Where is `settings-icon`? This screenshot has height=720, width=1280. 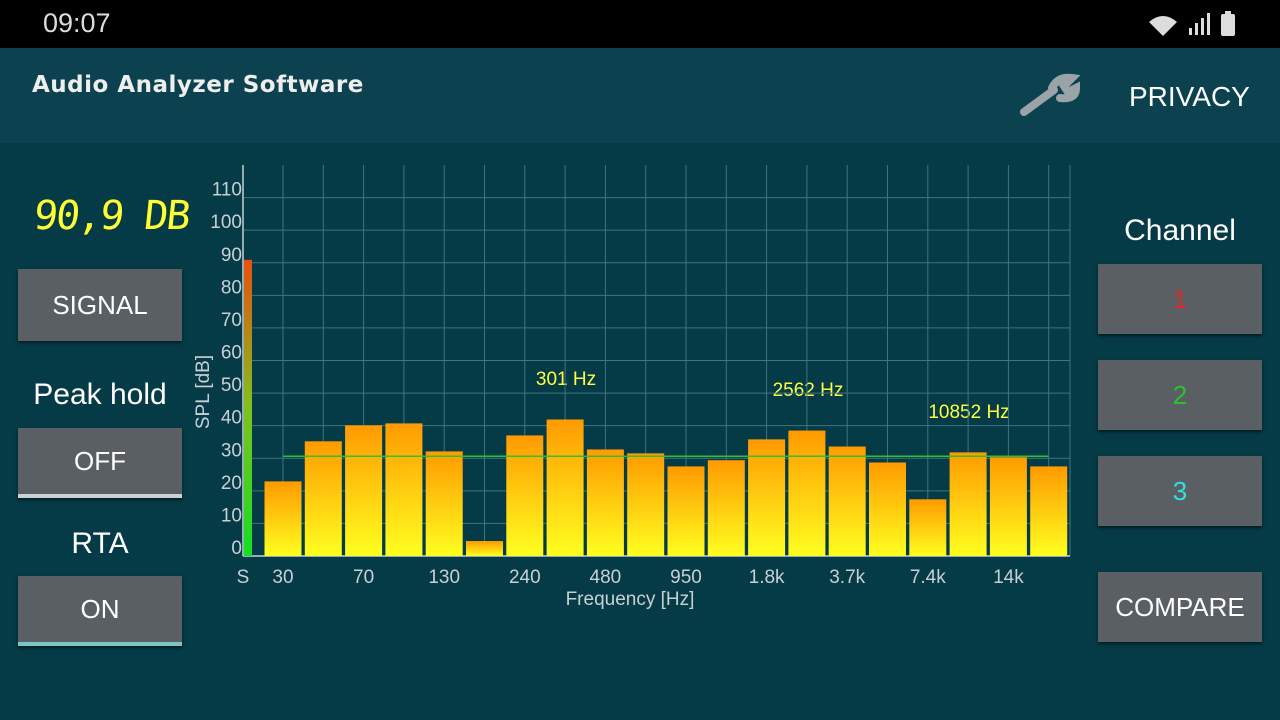
settings-icon is located at coordinates (1050, 96).